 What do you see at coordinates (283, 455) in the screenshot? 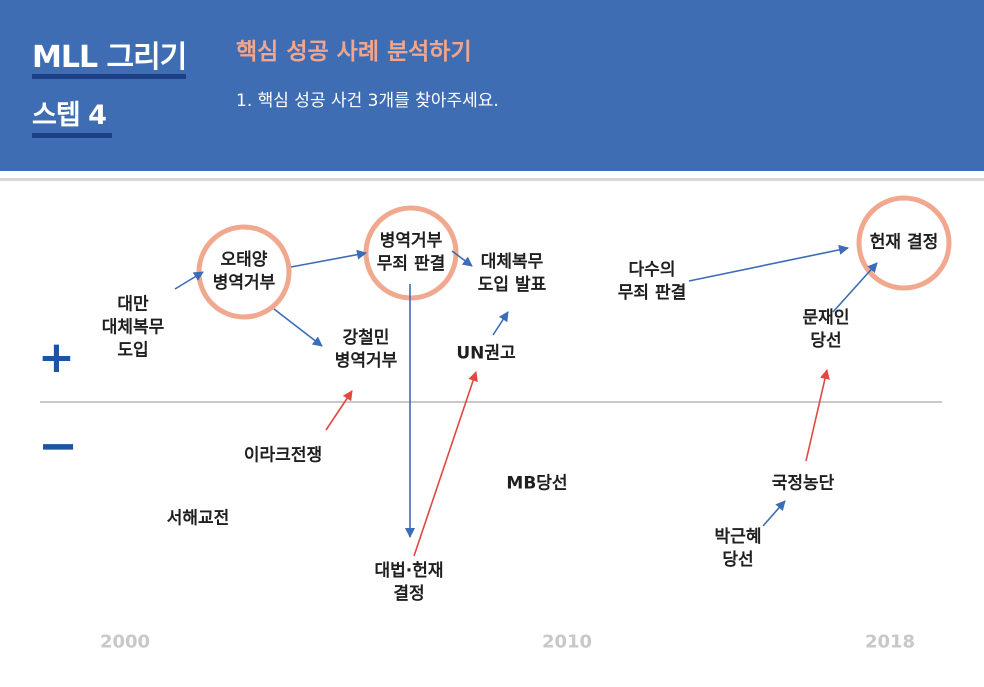
I see `event-label: 이라크전쟁` at bounding box center [283, 455].